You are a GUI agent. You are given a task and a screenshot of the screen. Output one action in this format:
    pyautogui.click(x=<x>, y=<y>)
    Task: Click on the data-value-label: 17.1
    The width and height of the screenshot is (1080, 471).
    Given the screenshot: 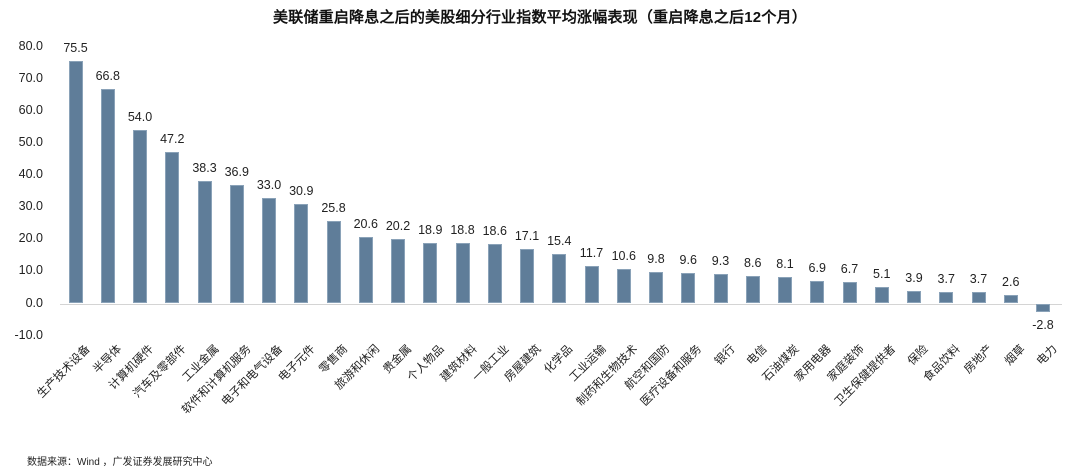 What is the action you would take?
    pyautogui.click(x=527, y=235)
    